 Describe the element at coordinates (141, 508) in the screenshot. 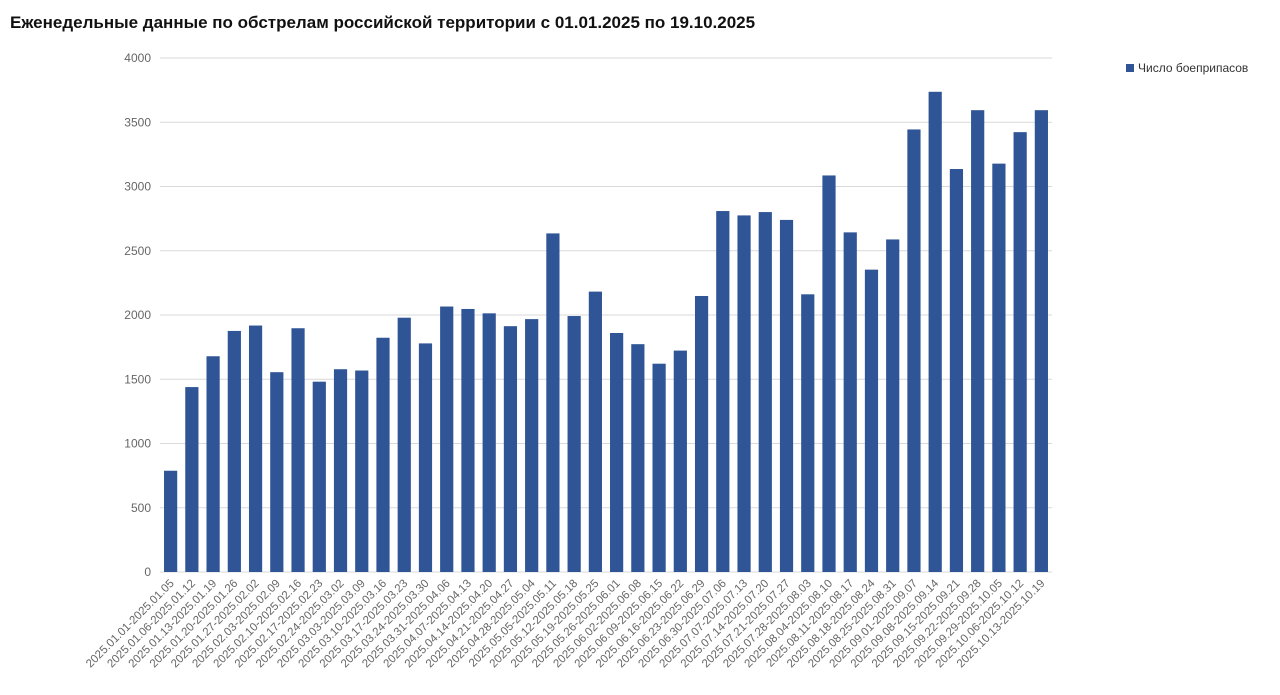

I see `y-tick-label: 500` at that location.